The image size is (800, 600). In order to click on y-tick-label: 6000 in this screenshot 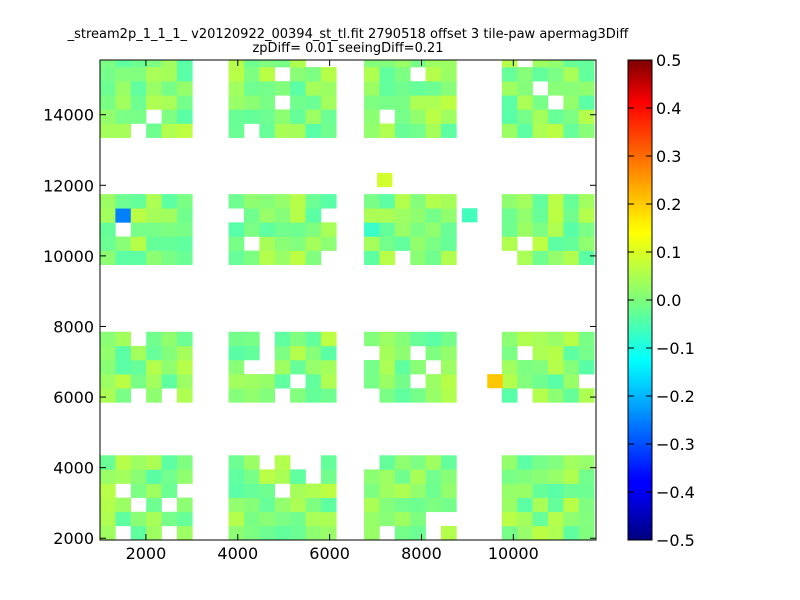, I will do `click(73, 397)`.